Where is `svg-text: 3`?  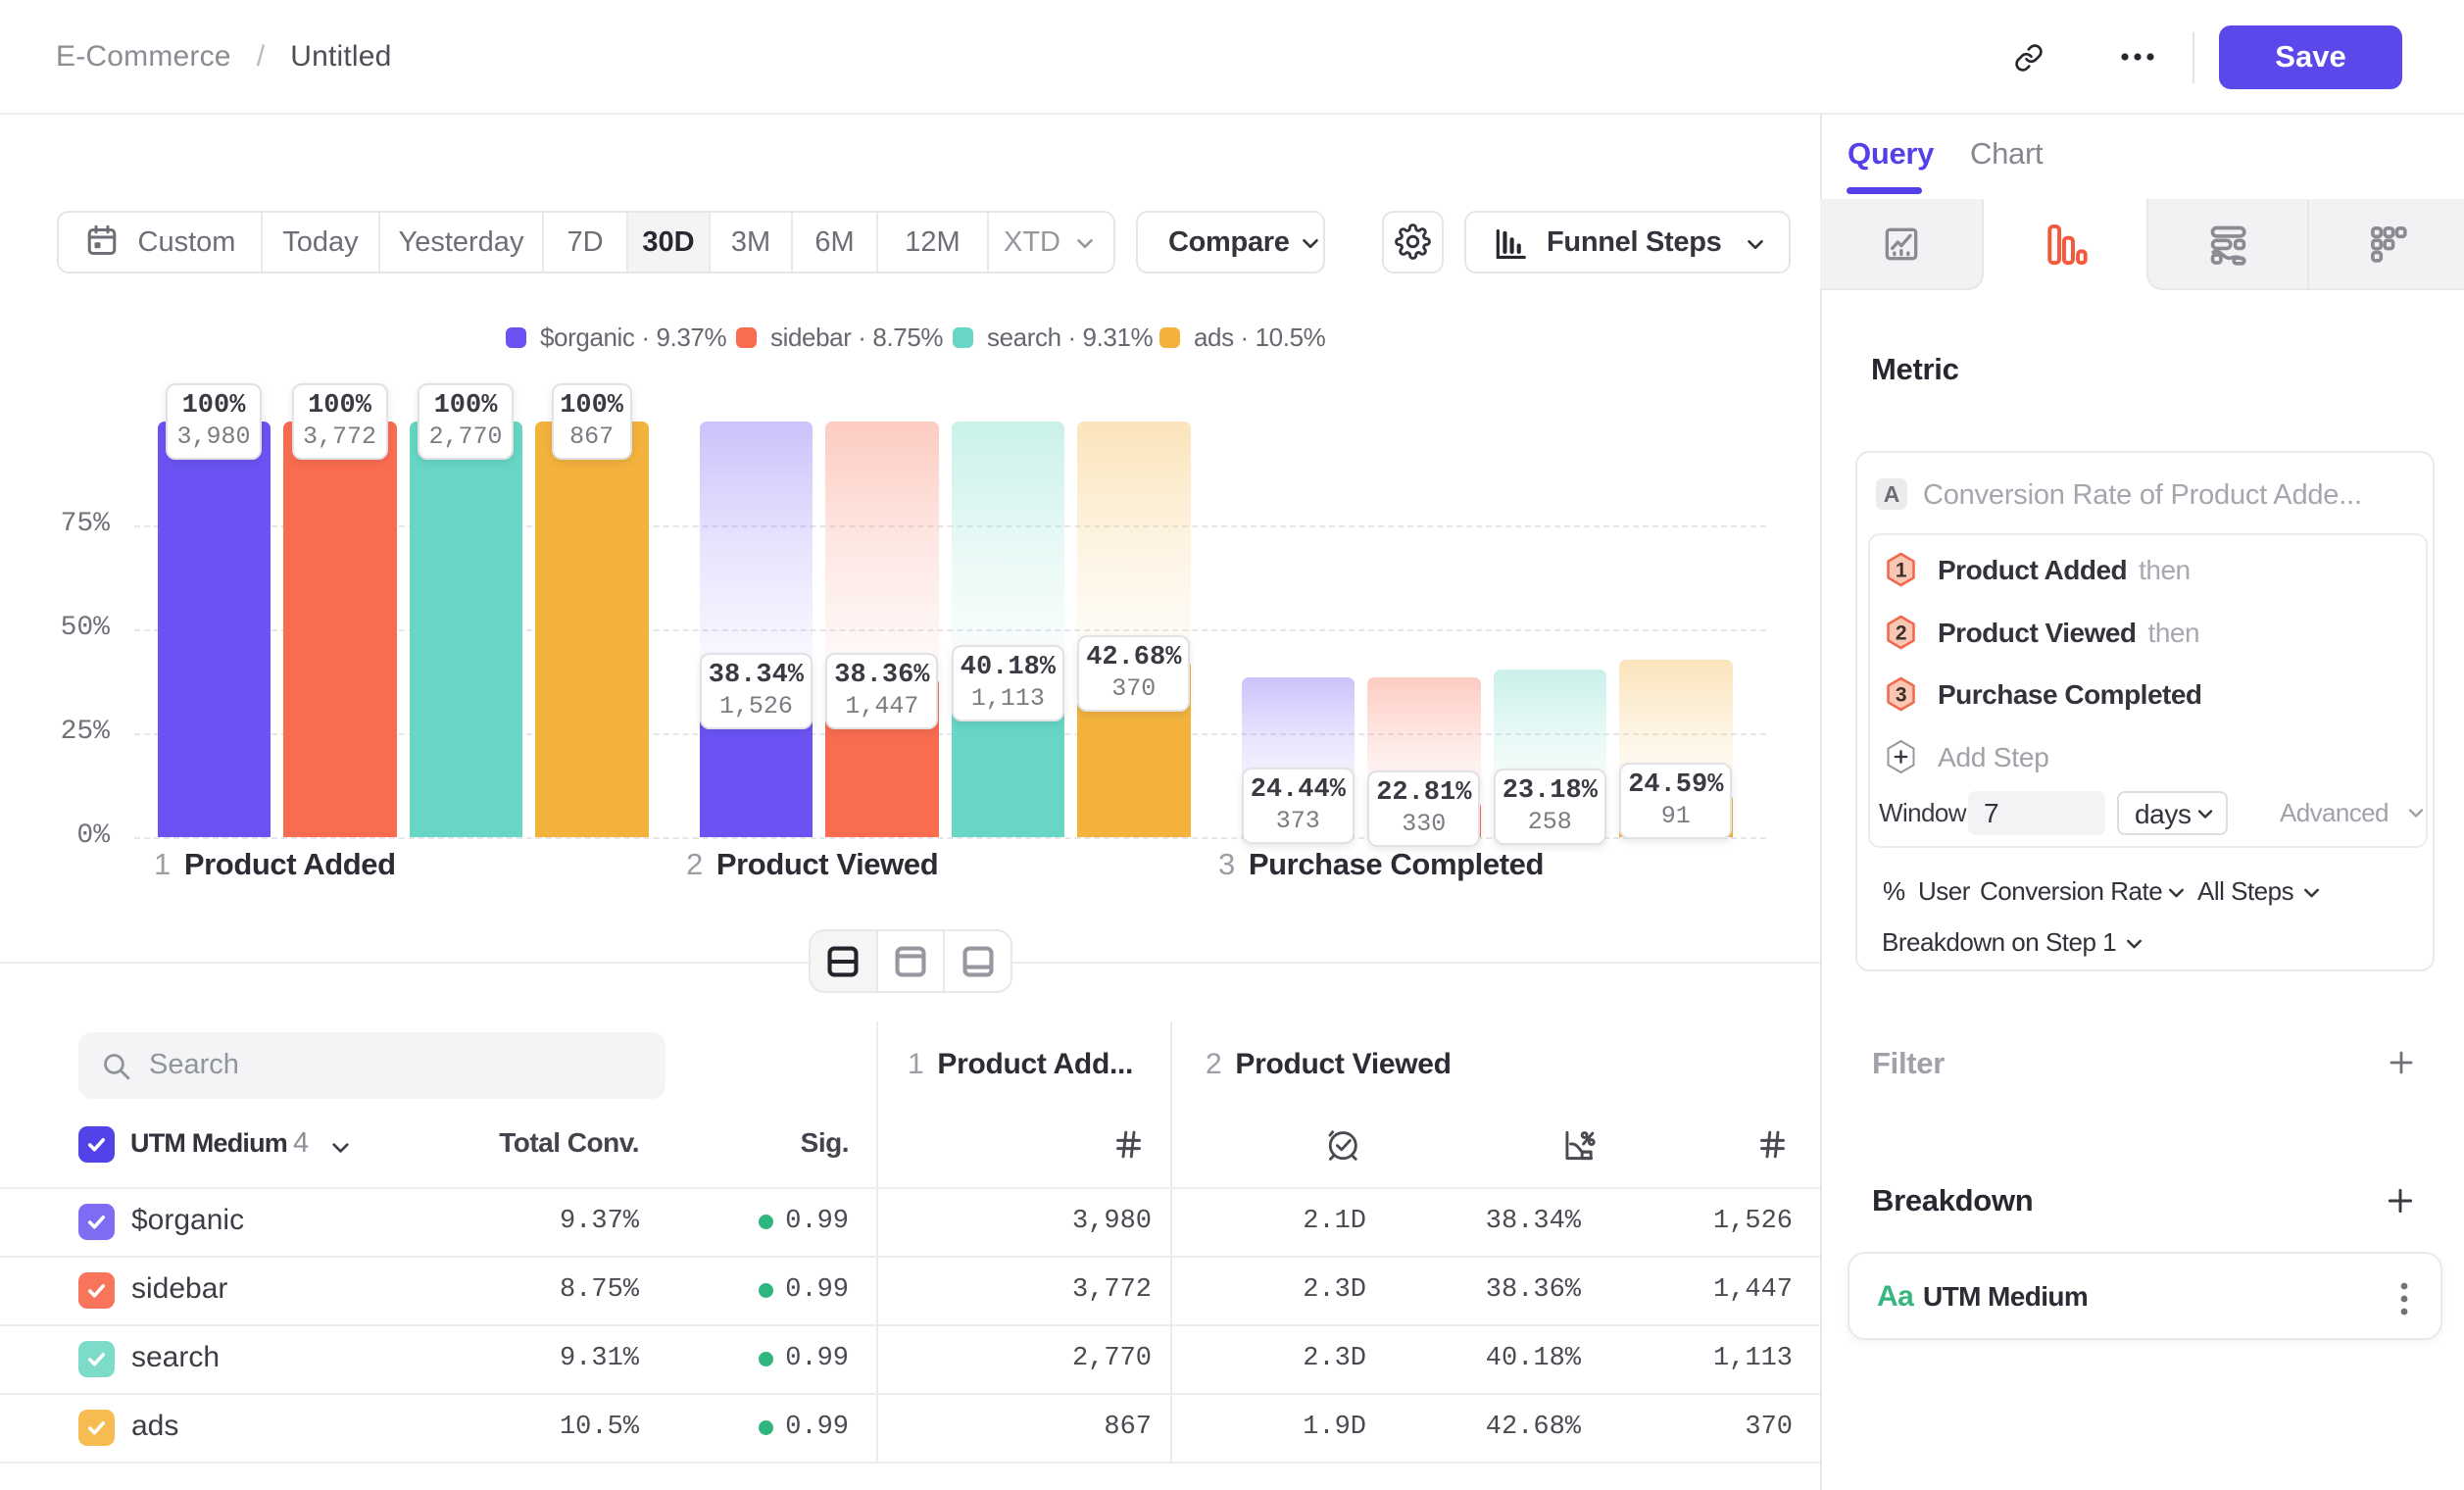 svg-text: 3 is located at coordinates (1901, 695).